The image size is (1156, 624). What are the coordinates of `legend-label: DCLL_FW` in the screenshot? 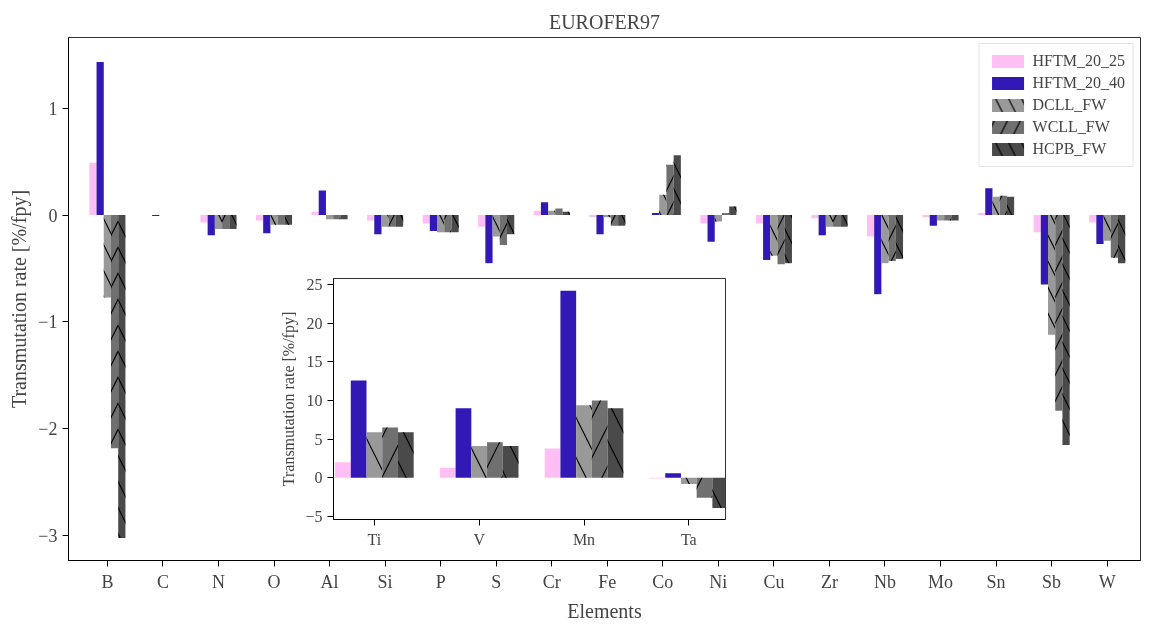 It's located at (1069, 105).